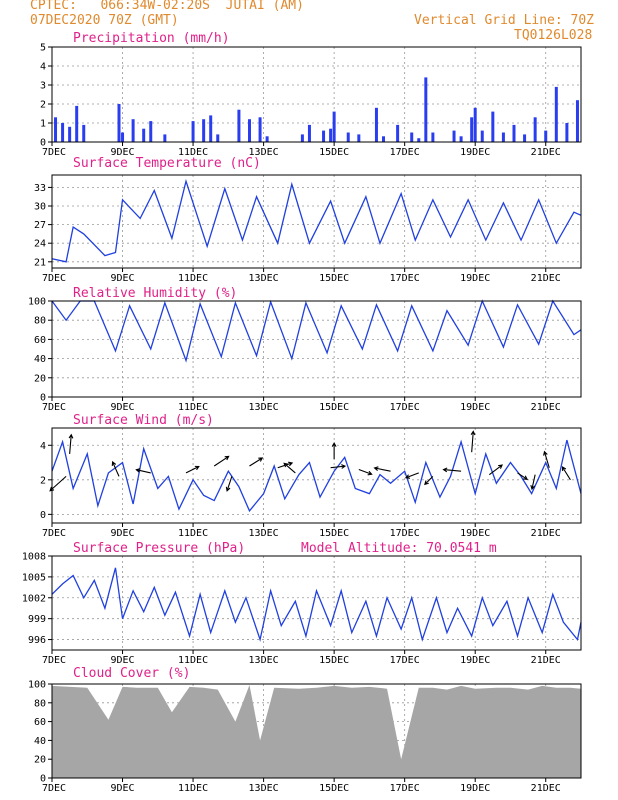  Describe the element at coordinates (54, 152) in the screenshot. I see `precip-xtick-label: 7DEC` at that location.